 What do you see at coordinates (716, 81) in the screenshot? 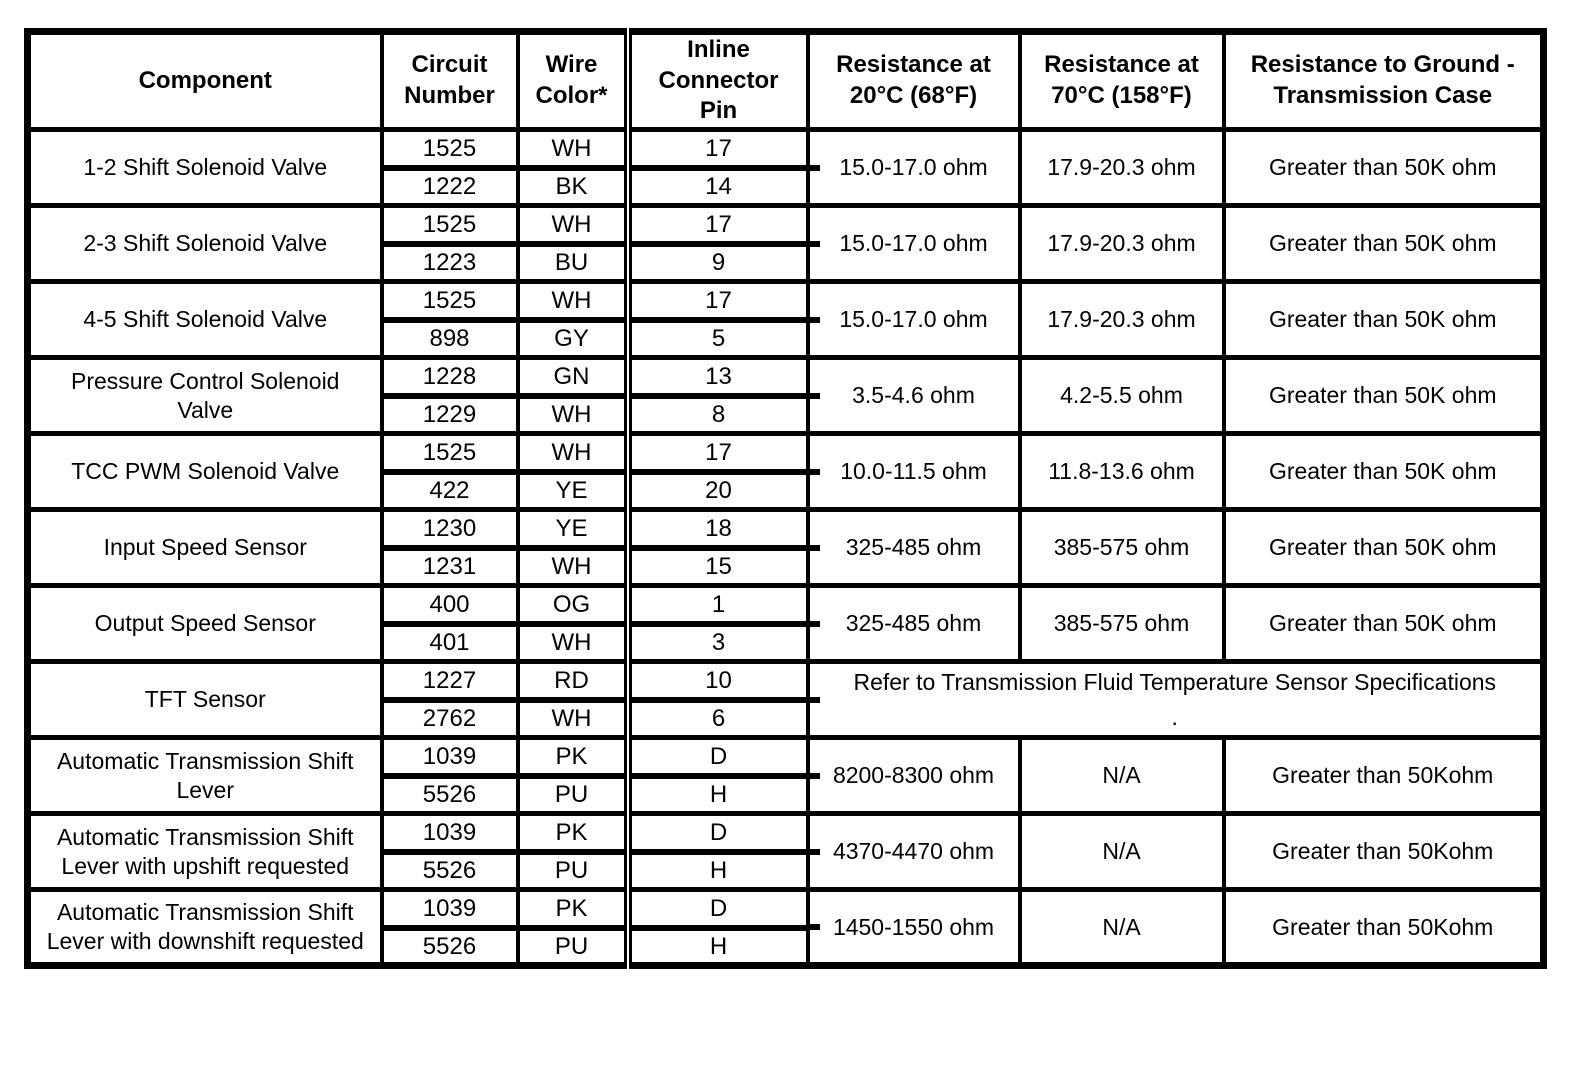
I see `col-header-inline-connector-pin: Inline Connector Pin` at bounding box center [716, 81].